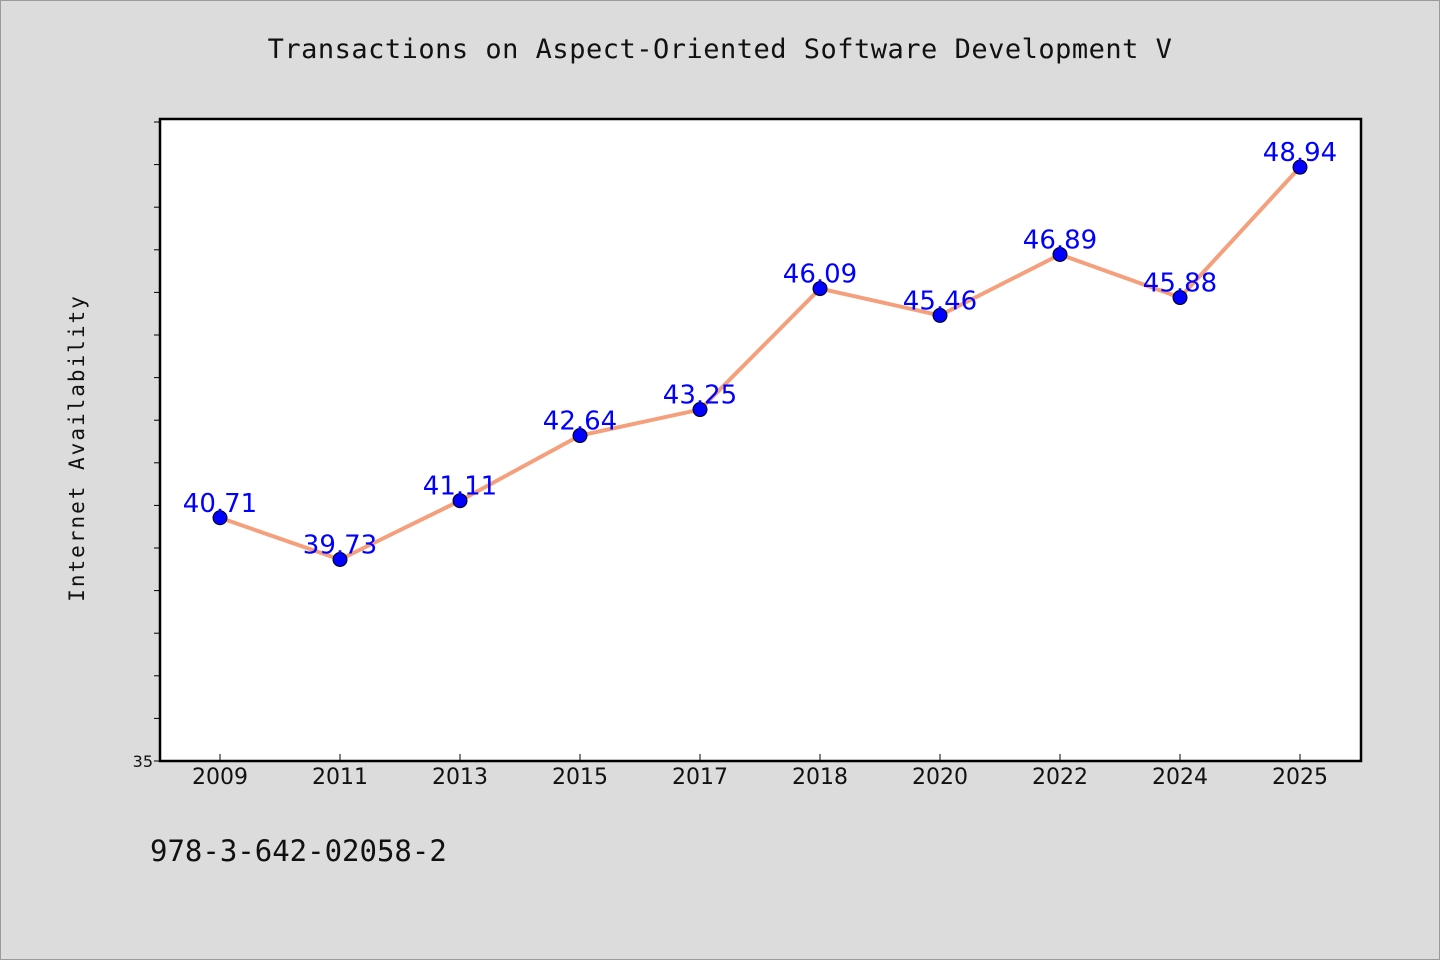 This screenshot has width=1440, height=960. What do you see at coordinates (820, 777) in the screenshot?
I see `x-tick-label: 2018` at bounding box center [820, 777].